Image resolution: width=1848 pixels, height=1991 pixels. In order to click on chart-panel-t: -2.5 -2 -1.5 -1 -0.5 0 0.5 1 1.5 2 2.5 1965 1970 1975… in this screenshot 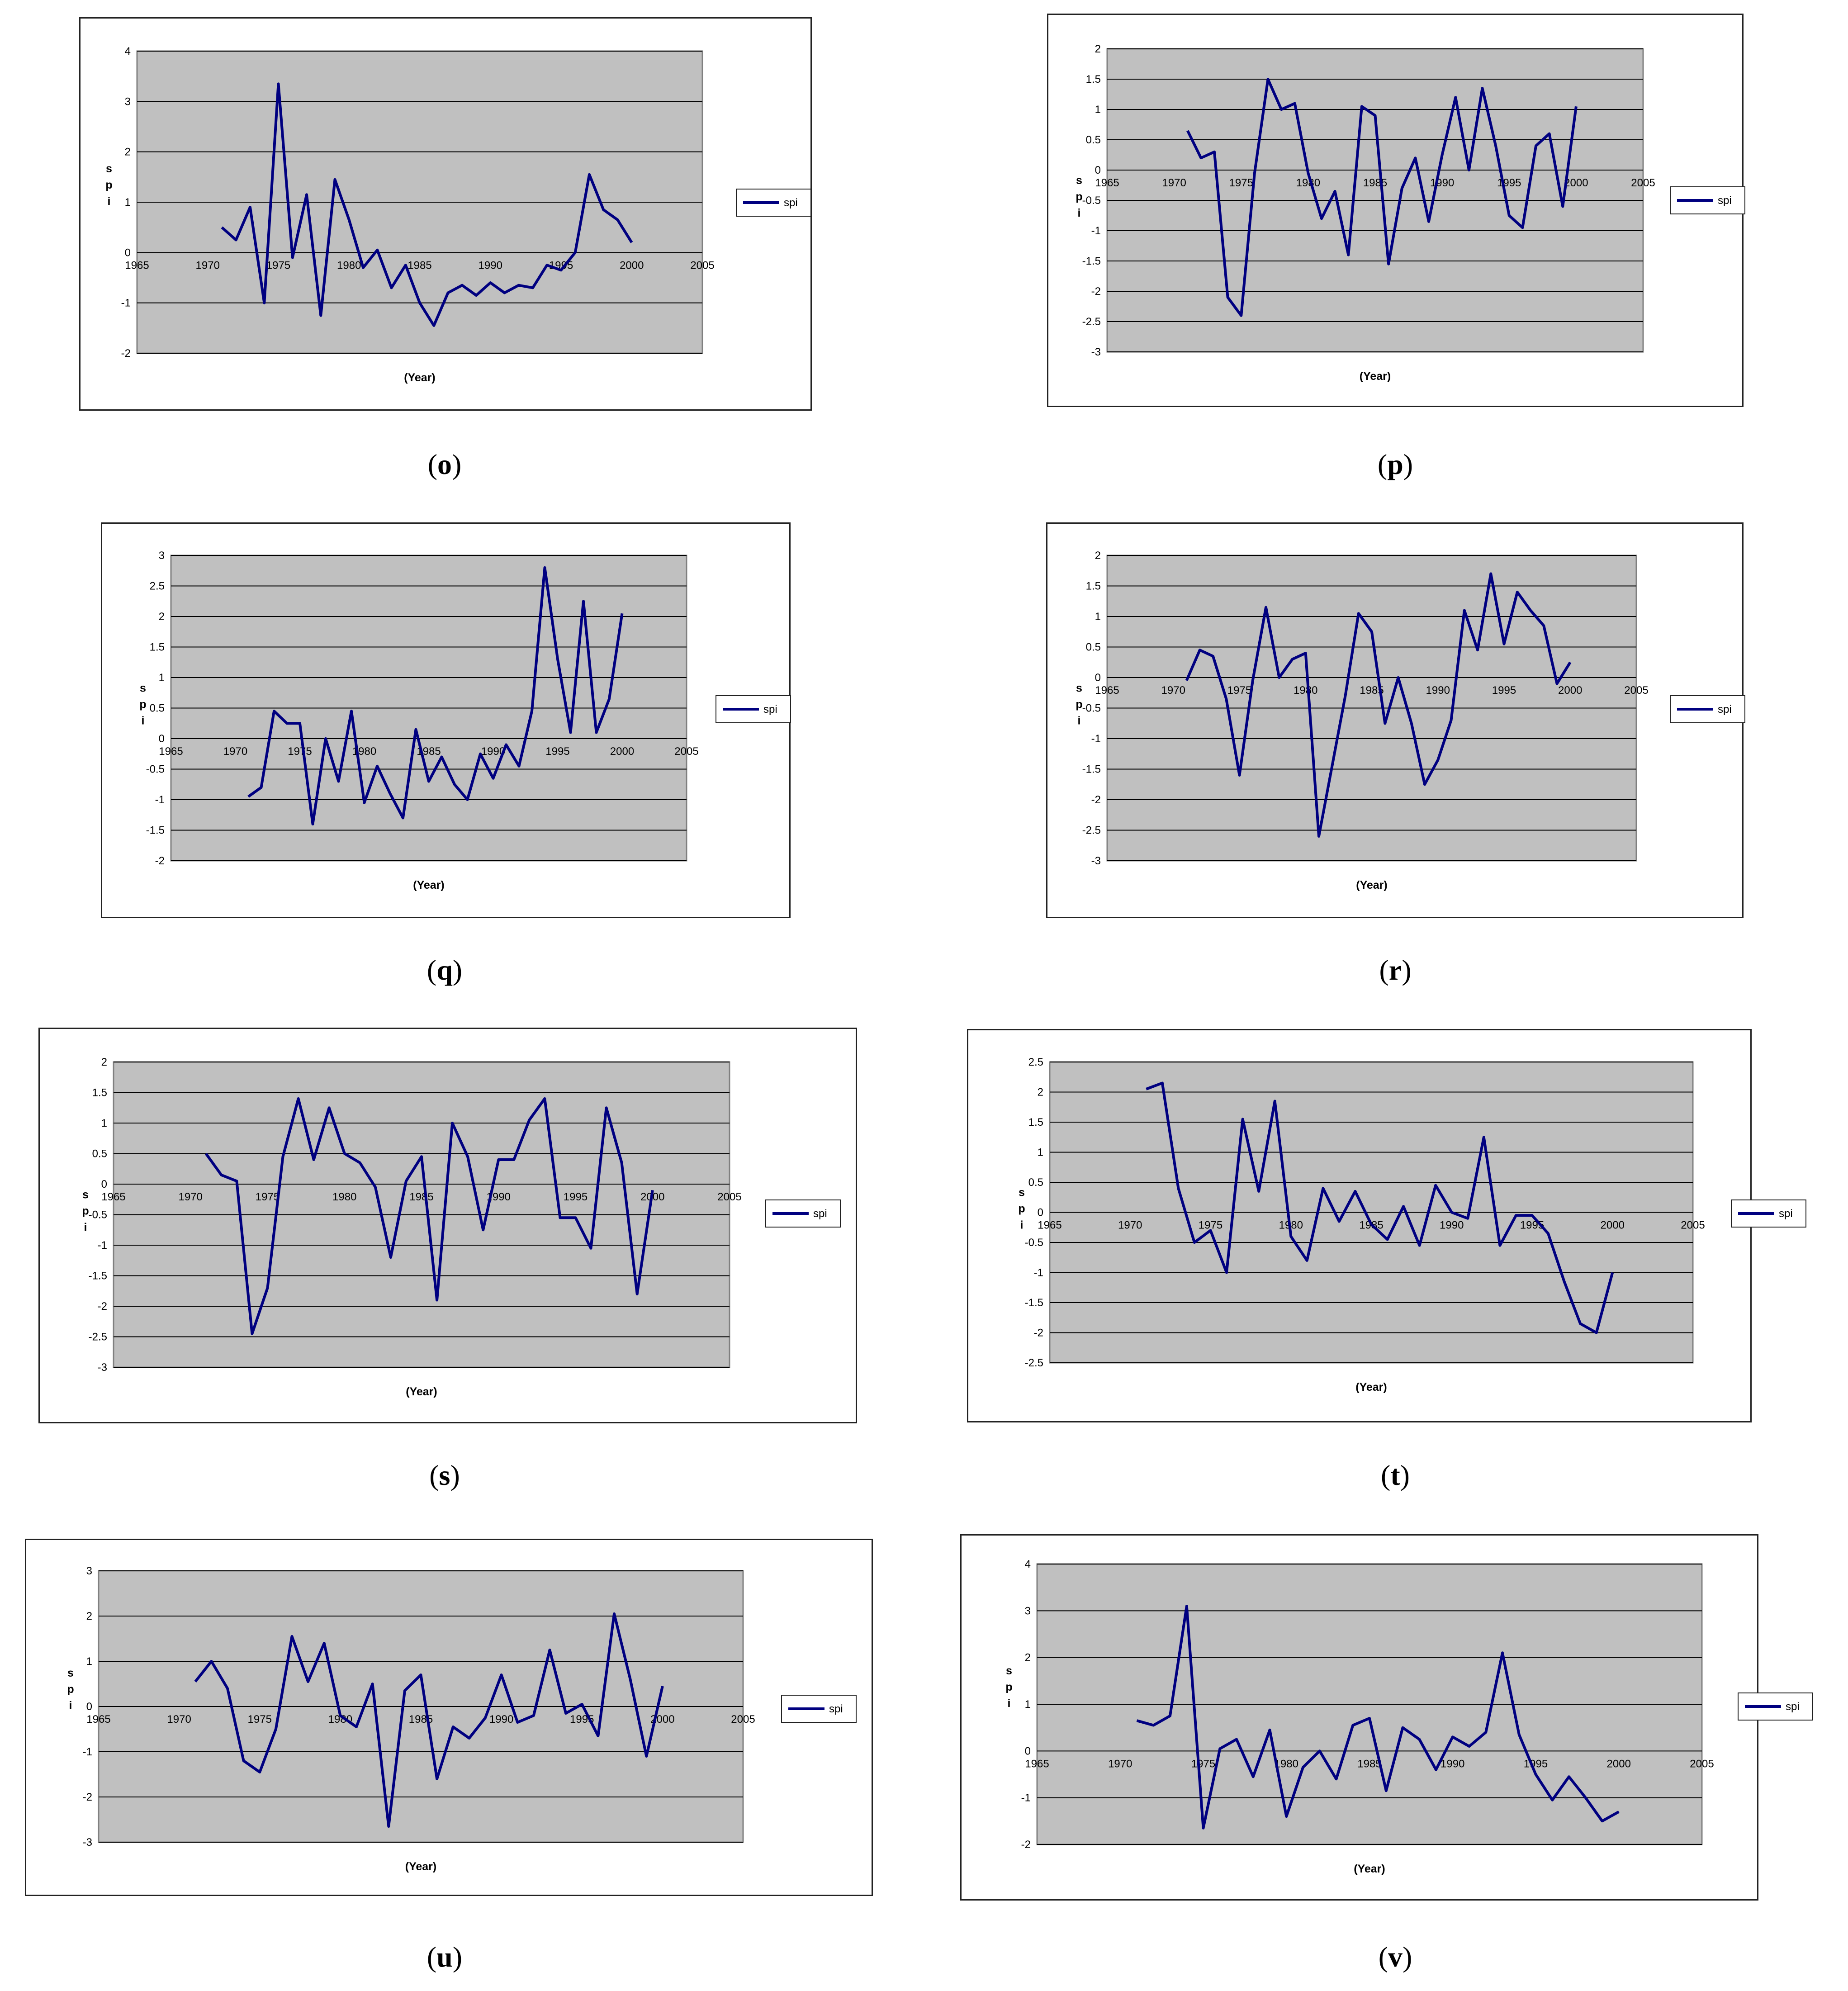, I will do `click(1386, 1225)`.